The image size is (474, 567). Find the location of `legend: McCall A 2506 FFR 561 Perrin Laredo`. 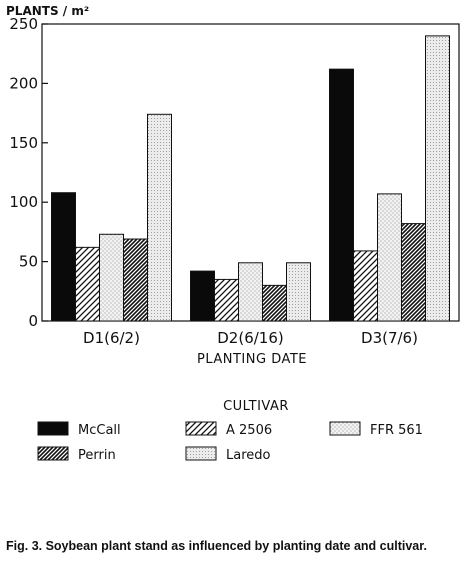

legend: McCall A 2506 FFR 561 Perrin Laredo is located at coordinates (230, 442).